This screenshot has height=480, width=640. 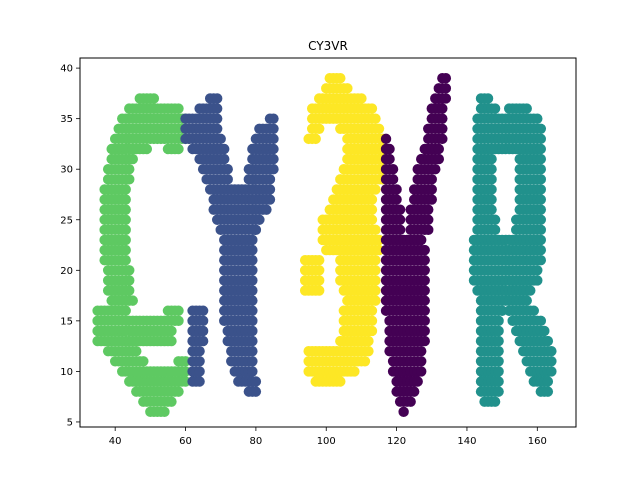 What do you see at coordinates (66, 69) in the screenshot?
I see `y-tick-label: 40` at bounding box center [66, 69].